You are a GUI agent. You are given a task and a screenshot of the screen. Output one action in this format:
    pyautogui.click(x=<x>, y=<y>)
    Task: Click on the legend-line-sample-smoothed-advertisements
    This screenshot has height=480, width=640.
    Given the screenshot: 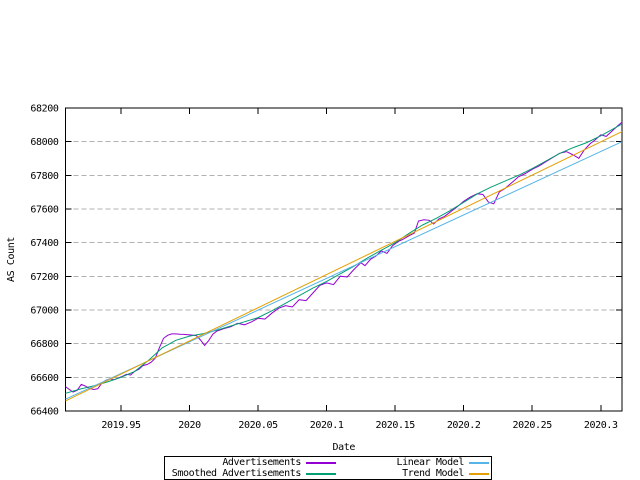 What is the action you would take?
    pyautogui.click(x=321, y=473)
    